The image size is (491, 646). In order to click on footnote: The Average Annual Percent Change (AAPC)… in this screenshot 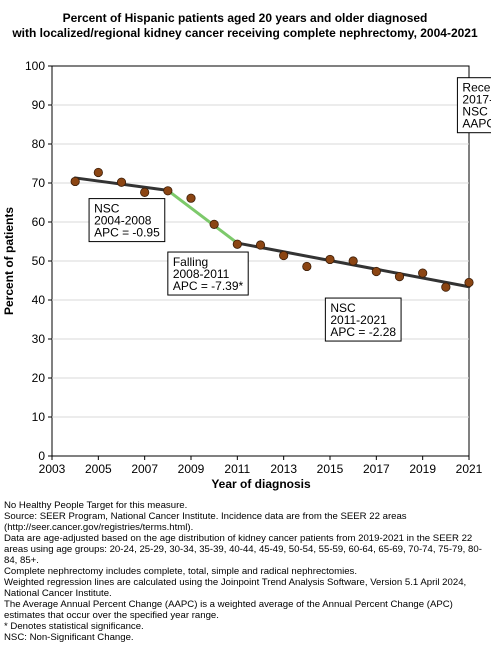, I will do `click(228, 610)`.